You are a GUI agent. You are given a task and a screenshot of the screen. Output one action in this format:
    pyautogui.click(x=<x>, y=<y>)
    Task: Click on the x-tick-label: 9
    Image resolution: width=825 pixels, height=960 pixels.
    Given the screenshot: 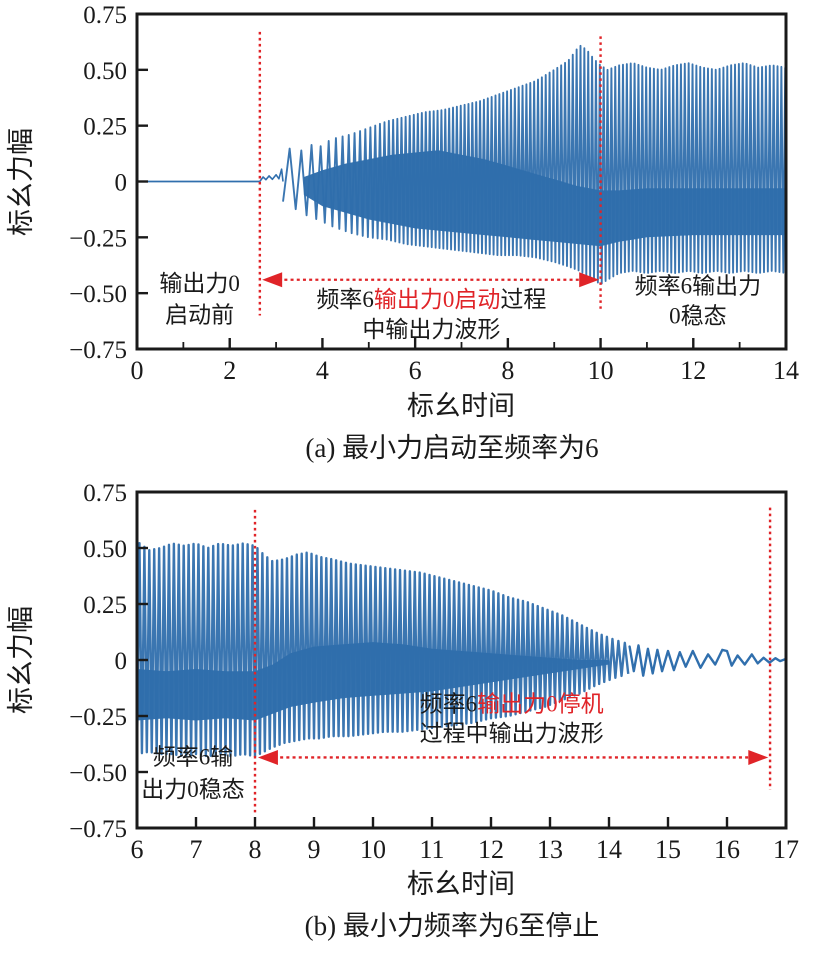 What is the action you would take?
    pyautogui.click(x=314, y=849)
    